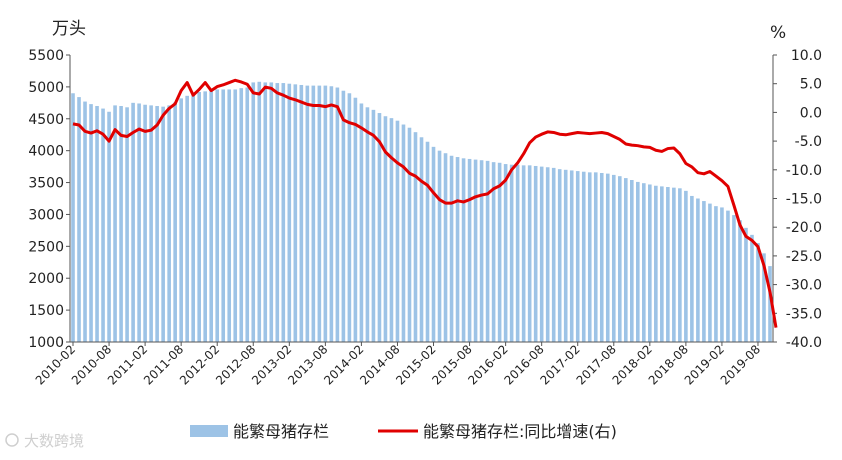 This screenshot has height=460, width=842. Describe the element at coordinates (804, 200) in the screenshot. I see `right-tick-label: -15.0` at that location.